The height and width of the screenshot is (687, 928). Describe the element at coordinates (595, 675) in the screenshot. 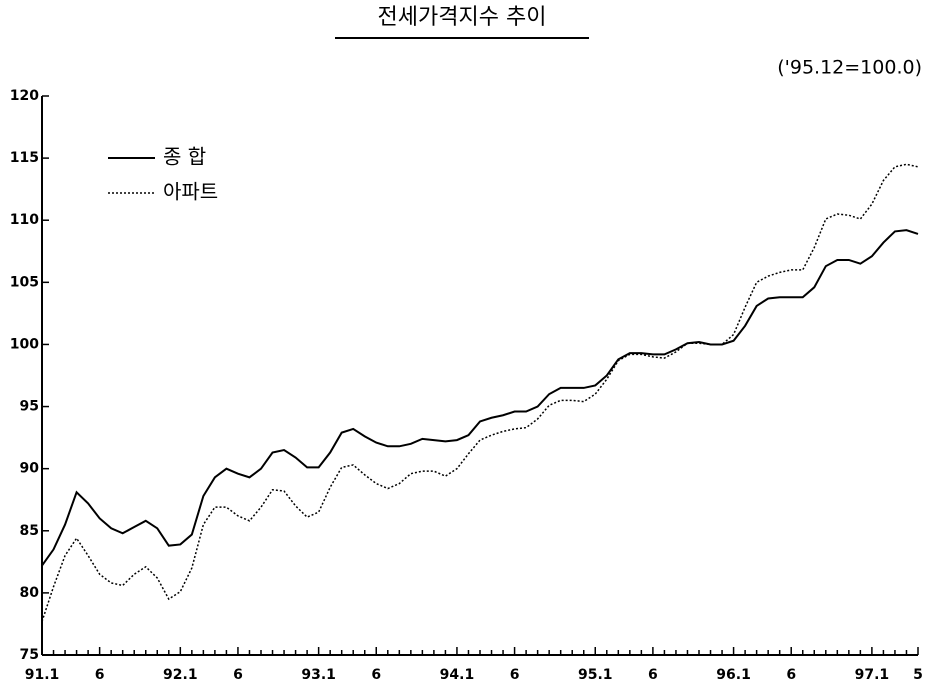

I see `x-tick-label: 95.1` at that location.